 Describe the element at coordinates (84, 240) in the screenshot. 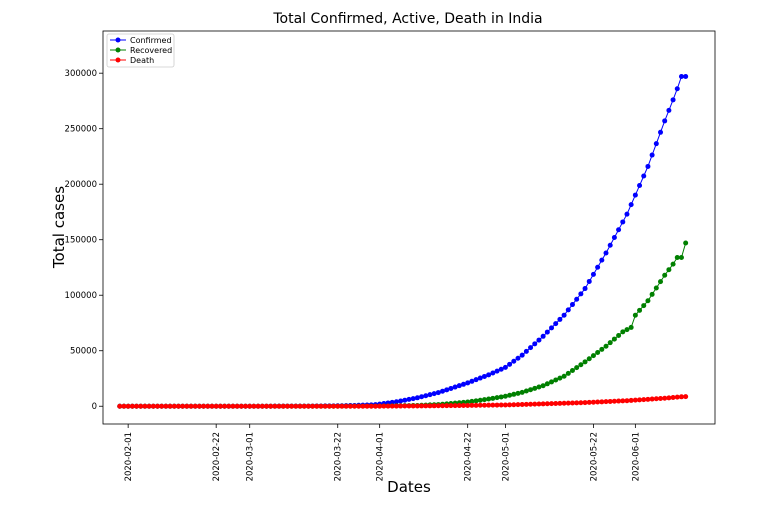

I see `y-axis: 0 50000 100000 150000 200000 250000 300000` at that location.